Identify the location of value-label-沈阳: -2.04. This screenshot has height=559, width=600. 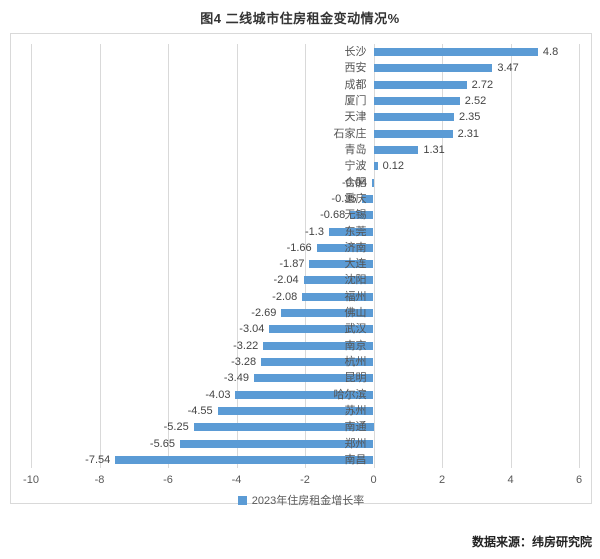
(286, 280).